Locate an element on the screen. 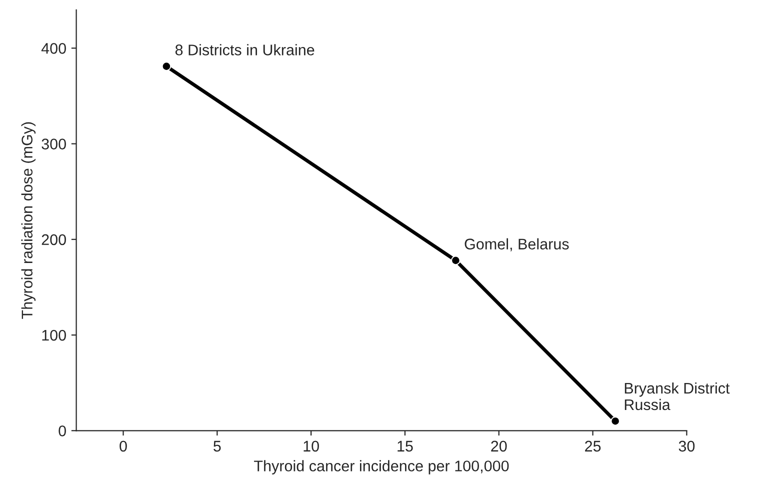 The image size is (763, 495). annotation: Gomel, Belarus is located at coordinates (516, 245).